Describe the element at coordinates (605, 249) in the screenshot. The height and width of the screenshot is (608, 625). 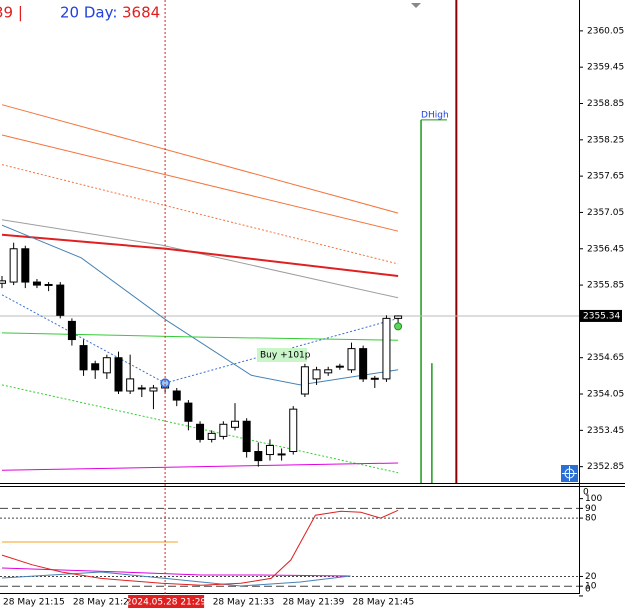
I see `y-tick-label: 2356.45` at that location.